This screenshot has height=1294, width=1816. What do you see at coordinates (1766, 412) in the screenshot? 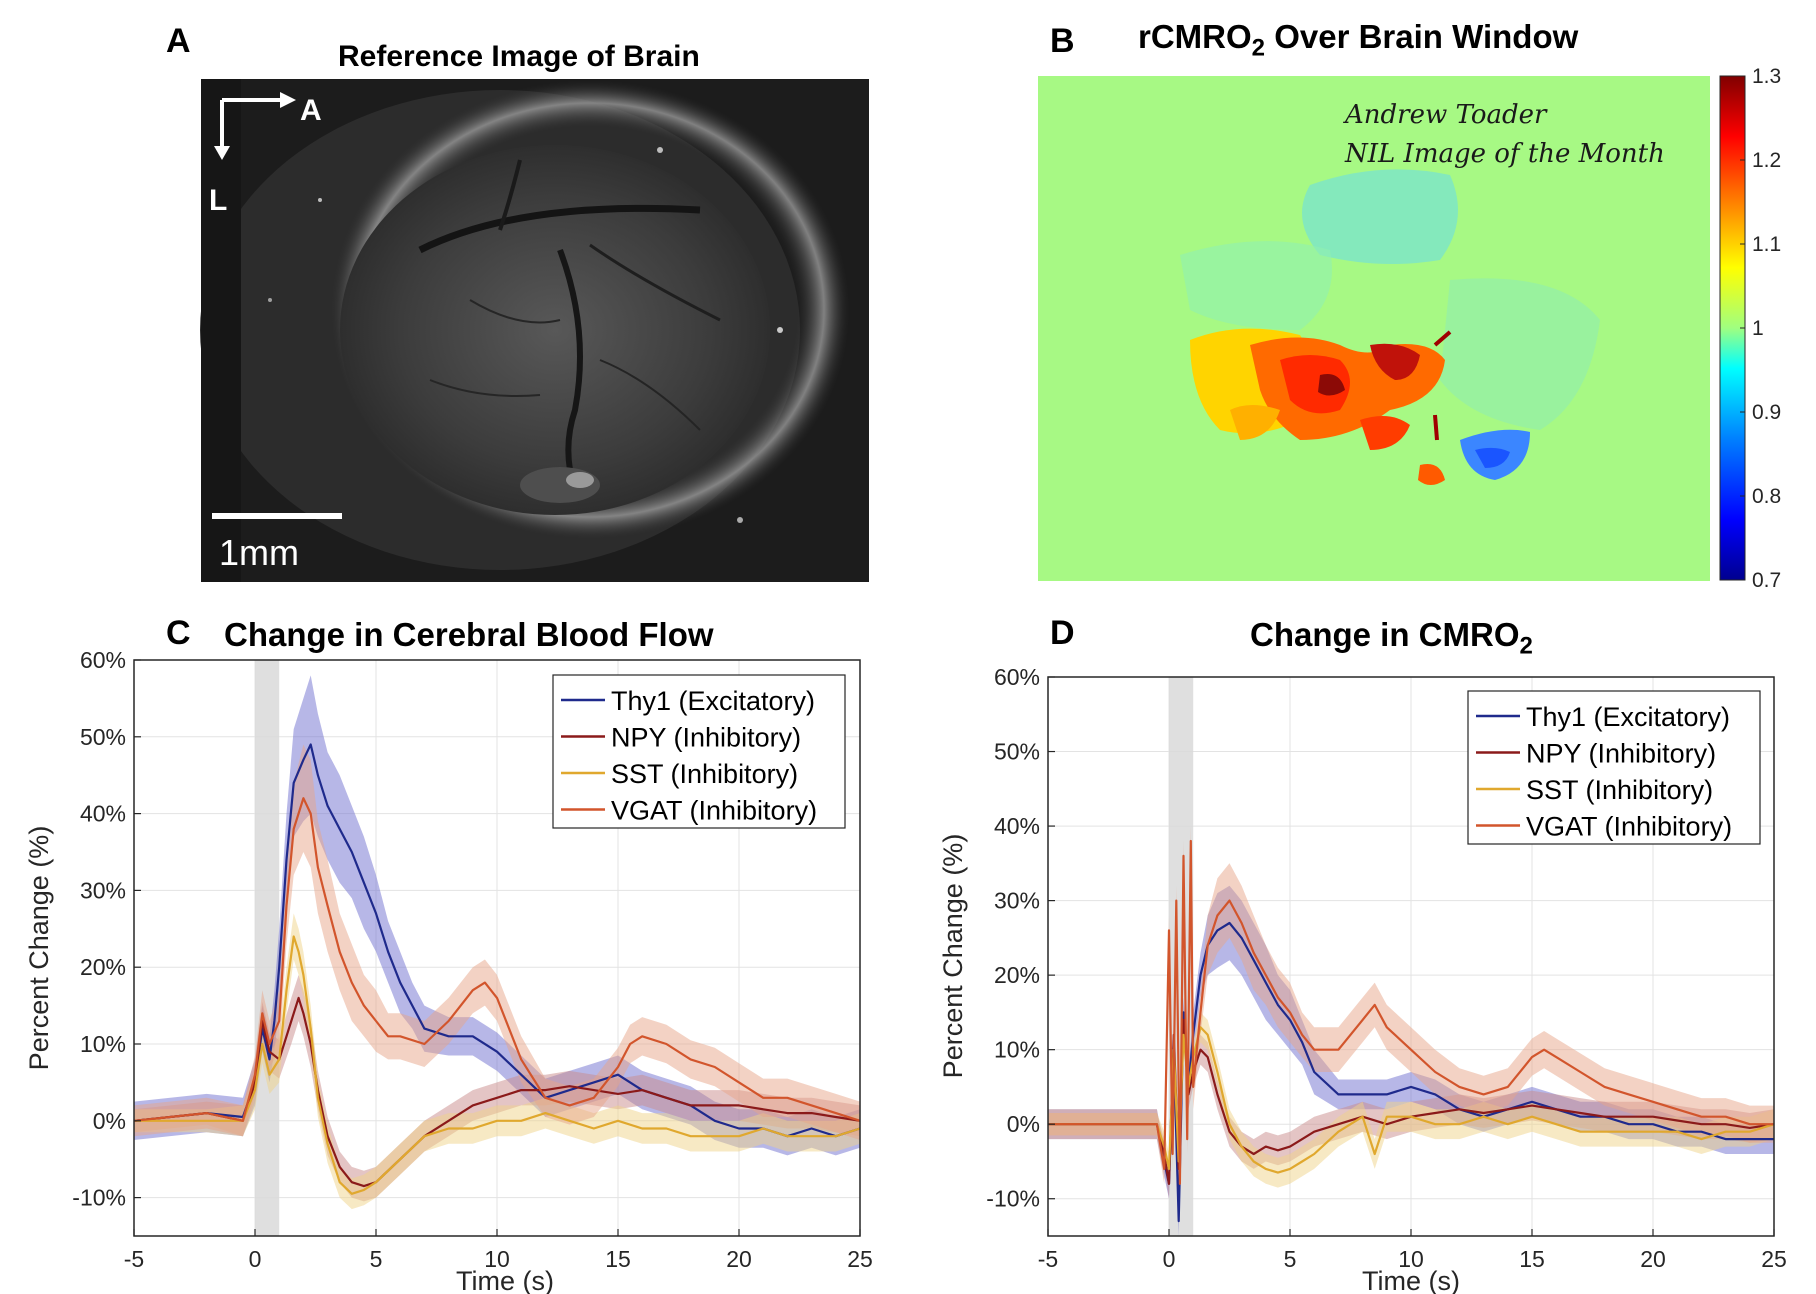
I see `colorbar-tick-label: 0.9` at bounding box center [1766, 412].